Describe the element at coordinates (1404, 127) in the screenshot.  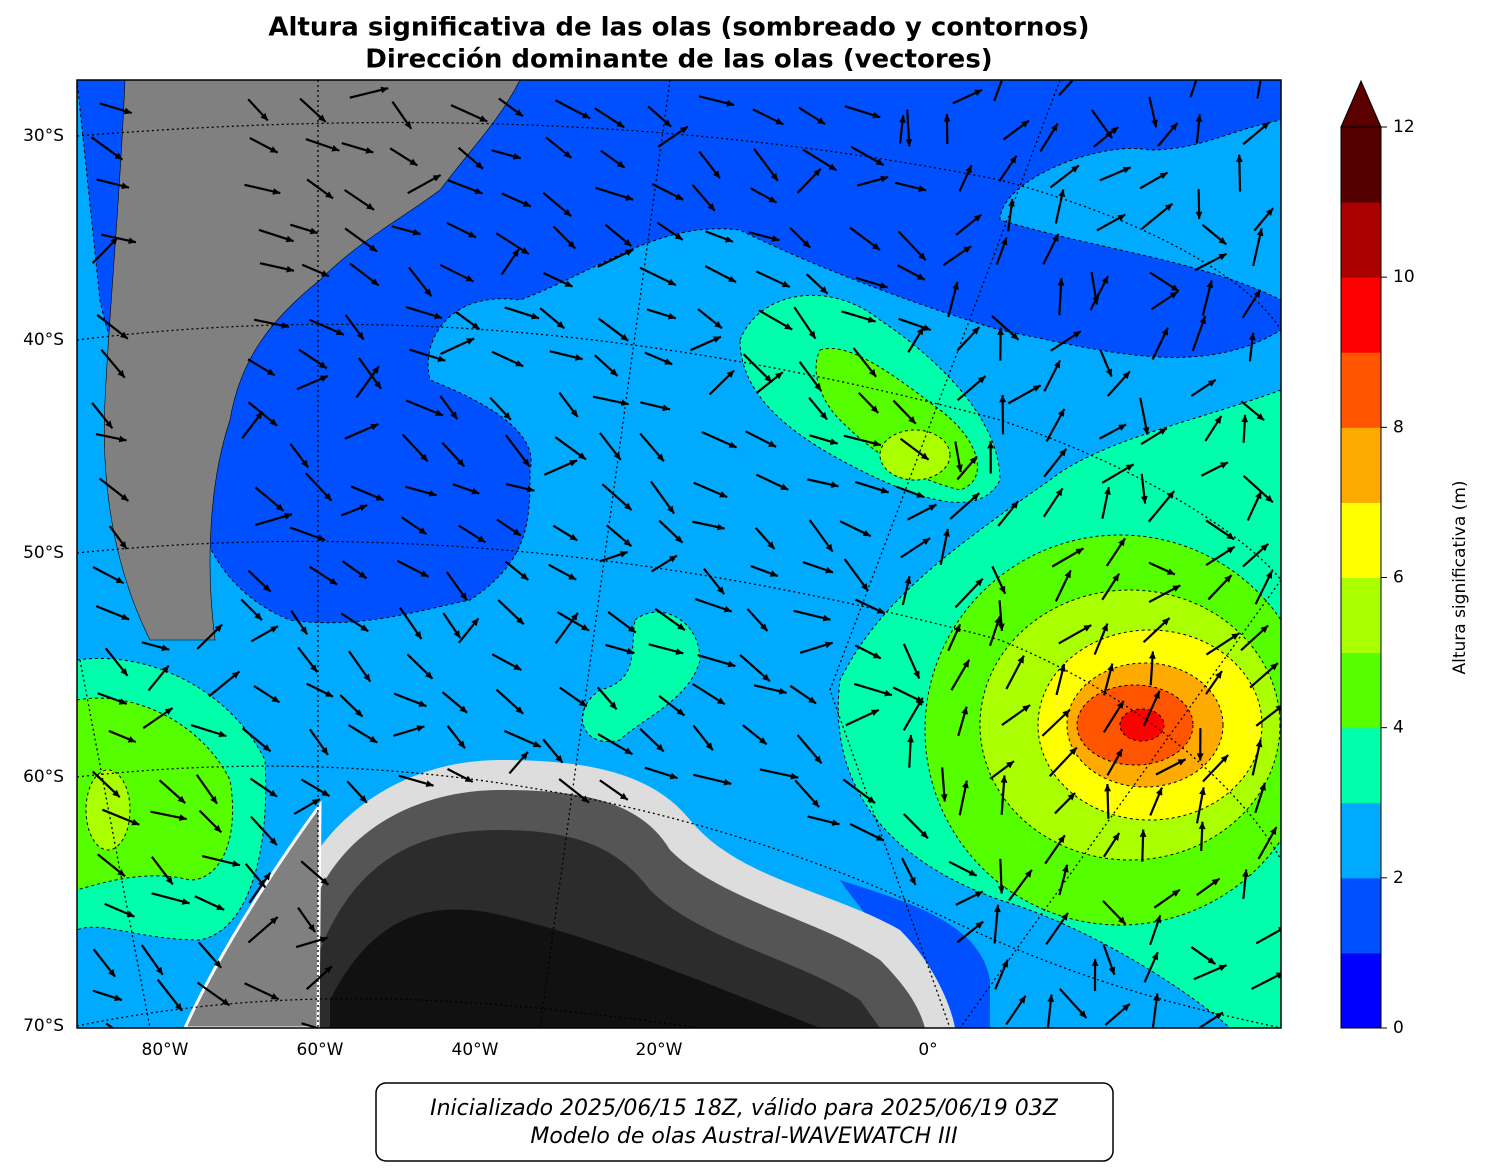
I see `colorbar-tick-label: 12` at that location.